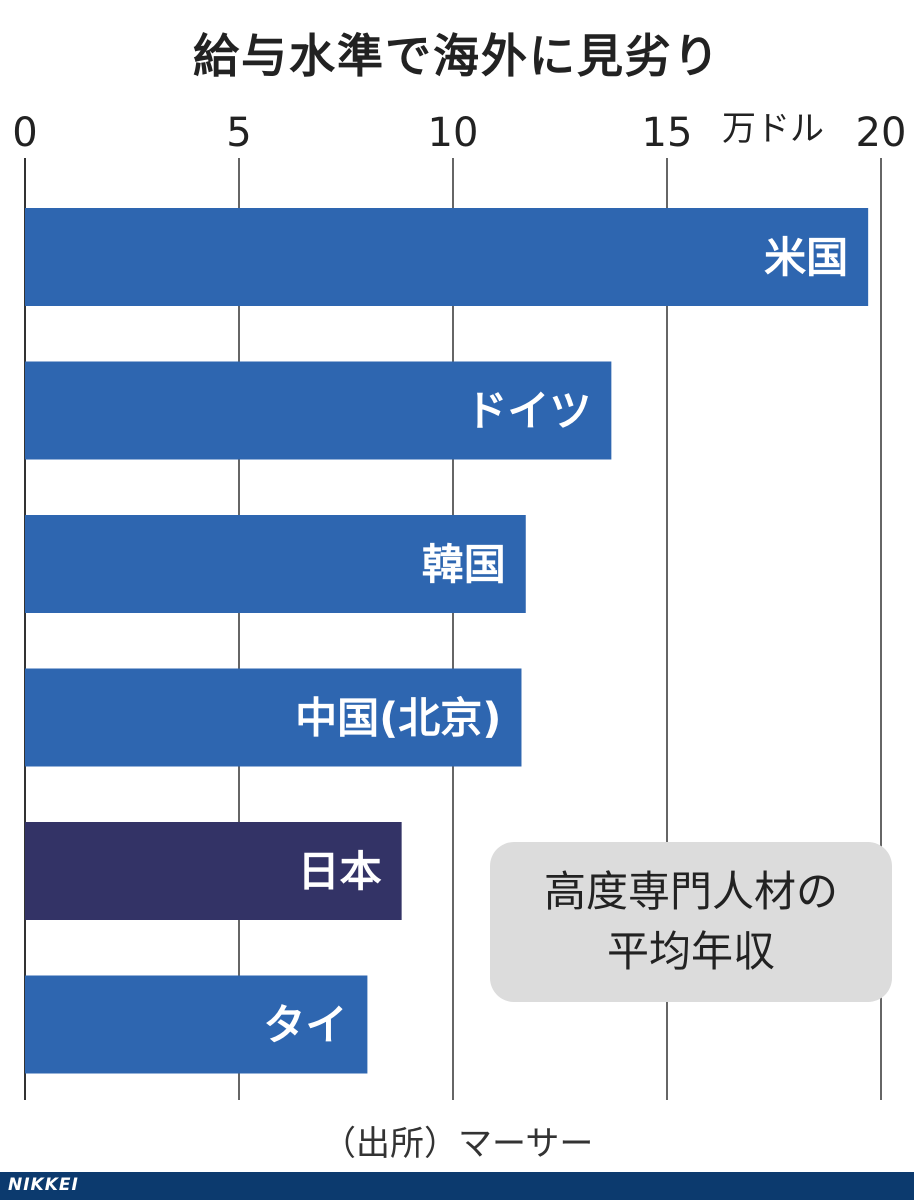  What do you see at coordinates (453, 133) in the screenshot?
I see `x-tick-label-10: 10` at bounding box center [453, 133].